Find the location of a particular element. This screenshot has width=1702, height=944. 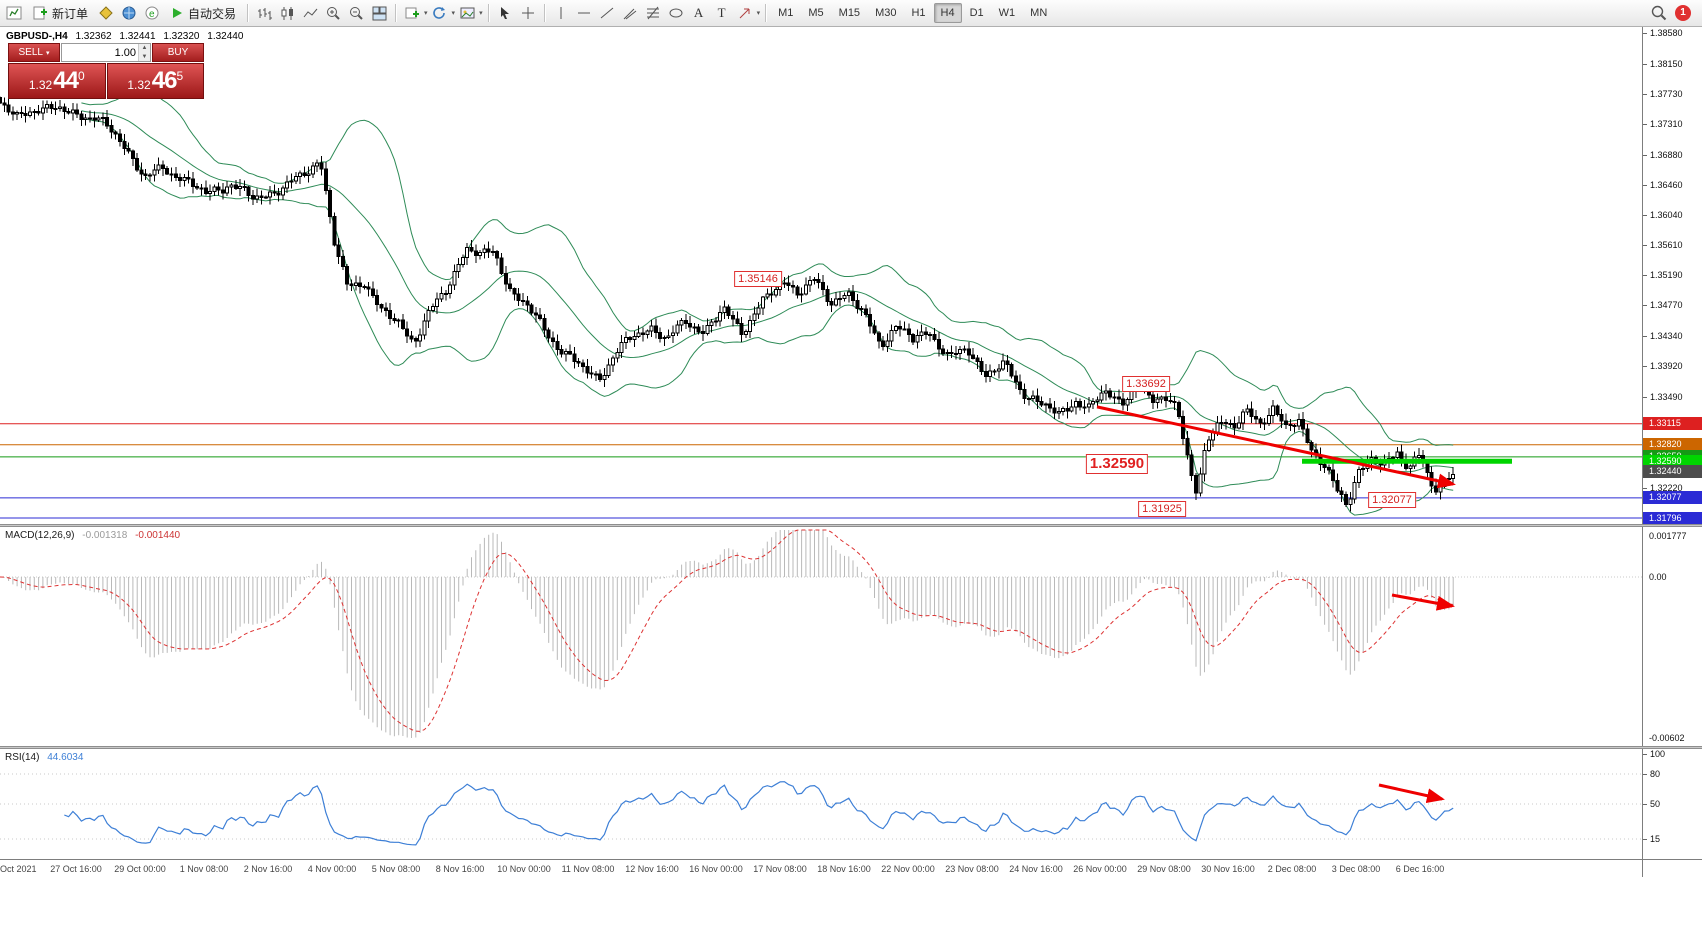

new-order-button: 新订单 is located at coordinates (60, 13).